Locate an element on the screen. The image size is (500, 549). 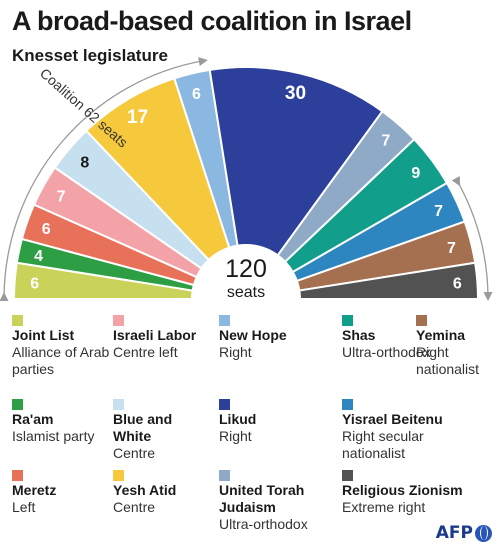
legend-item-yesh-atid: Yesh Atid Centre is located at coordinates (163, 492).